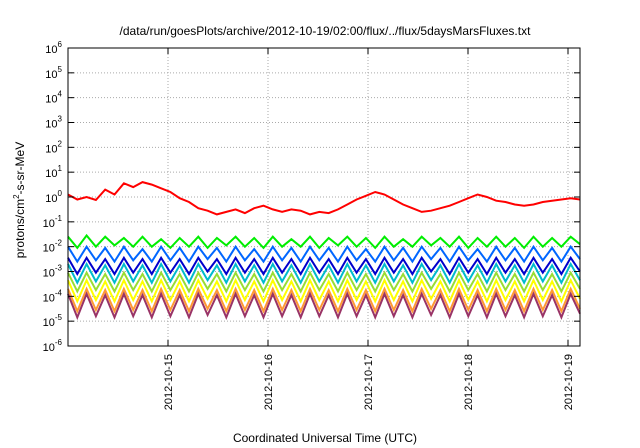  Describe the element at coordinates (53, 222) in the screenshot. I see `y-tick-label: 10⁻¹` at that location.